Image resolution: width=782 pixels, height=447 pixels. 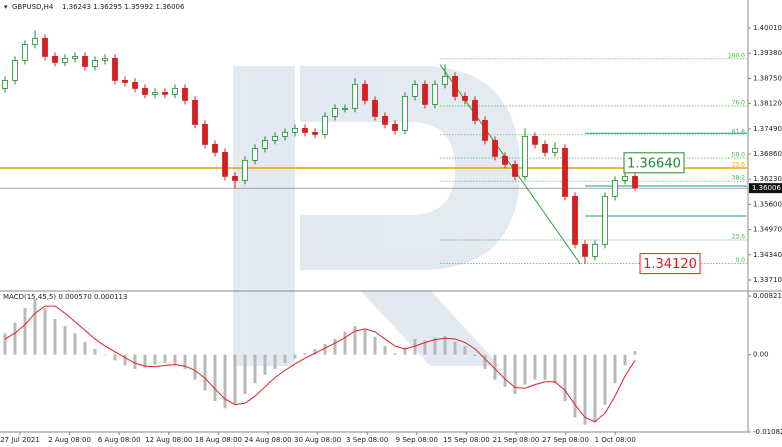 I want to click on y-tick-label: 1.37490, so click(x=767, y=129).